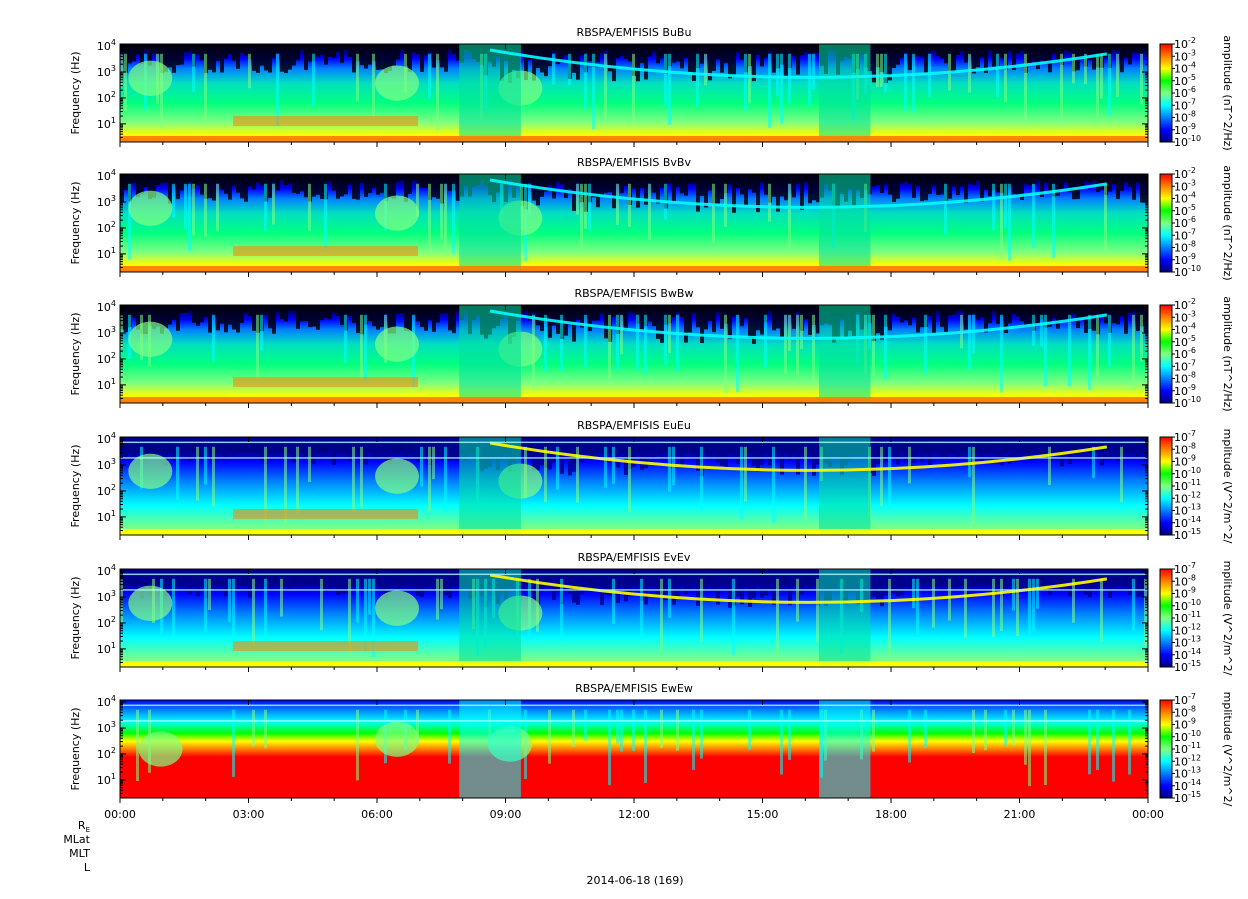 The width and height of the screenshot is (1248, 899). I want to click on colorbar, so click(1166, 223).